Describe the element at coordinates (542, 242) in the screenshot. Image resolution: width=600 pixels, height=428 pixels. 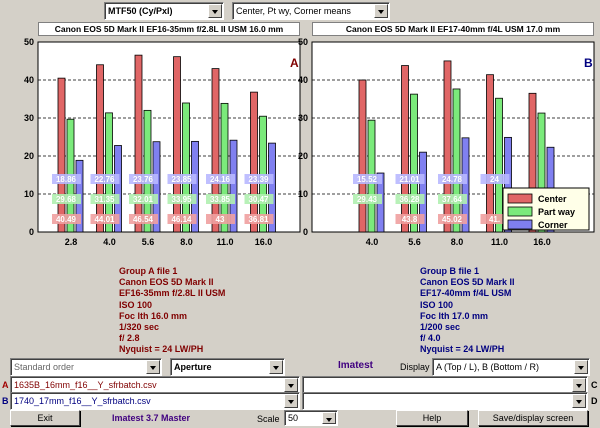
I see `x-tick-label: 16.0` at that location.